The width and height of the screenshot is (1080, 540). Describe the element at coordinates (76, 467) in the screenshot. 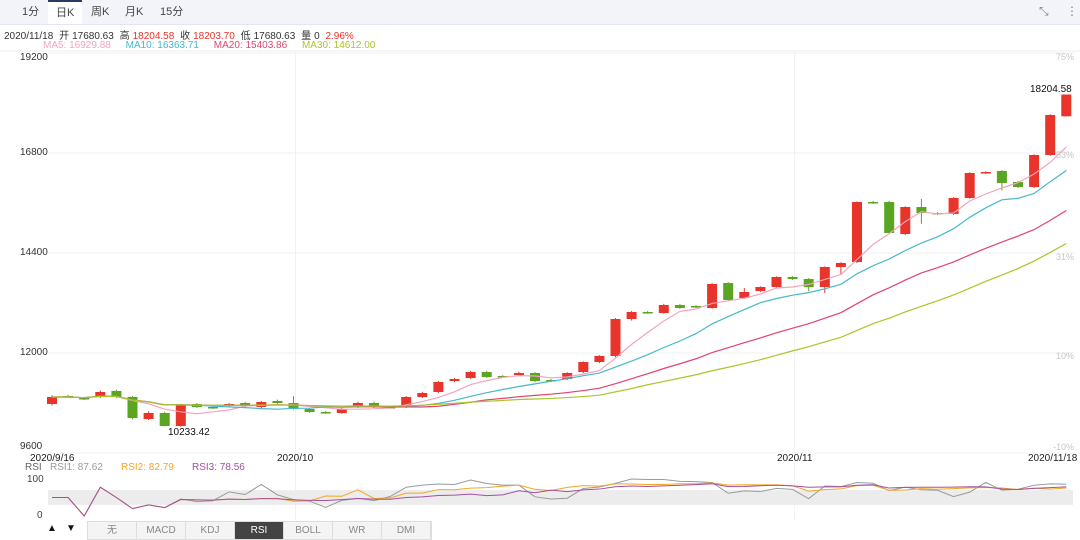

I see `rsi1-legend: RSI1: 87.62` at that location.